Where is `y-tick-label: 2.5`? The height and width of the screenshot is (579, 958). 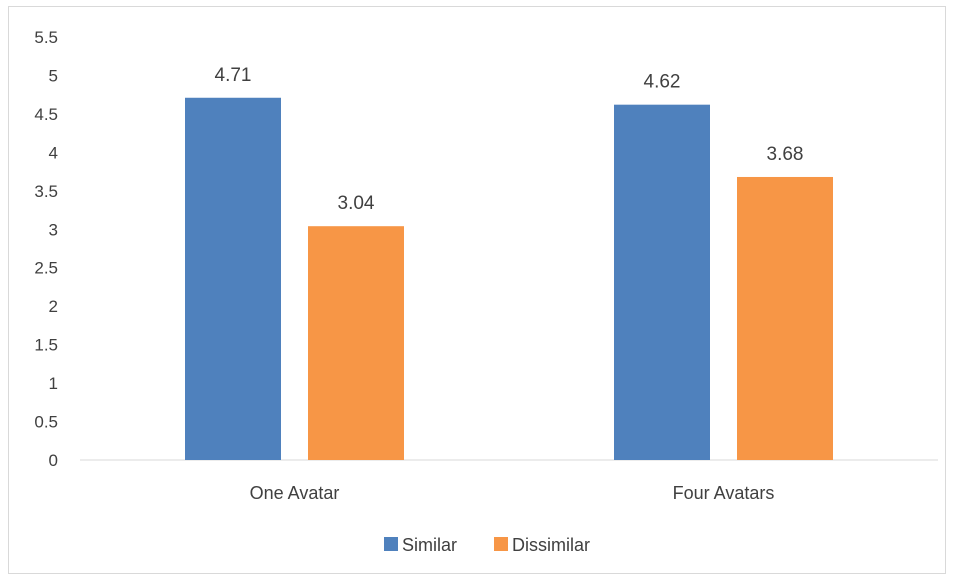
y-tick-label: 2.5 is located at coordinates (46, 268).